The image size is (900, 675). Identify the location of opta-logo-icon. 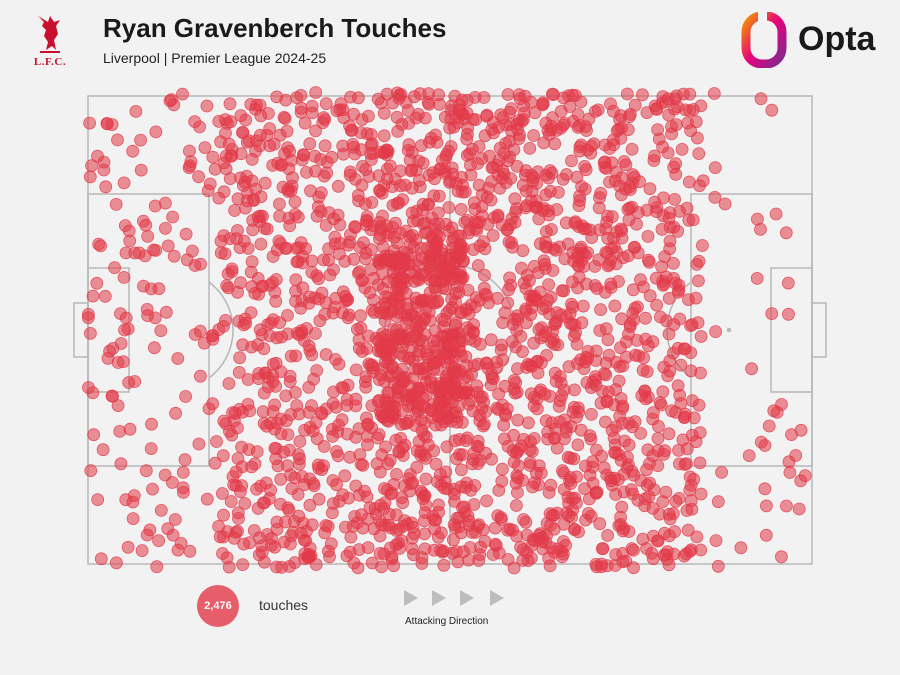
(764, 40).